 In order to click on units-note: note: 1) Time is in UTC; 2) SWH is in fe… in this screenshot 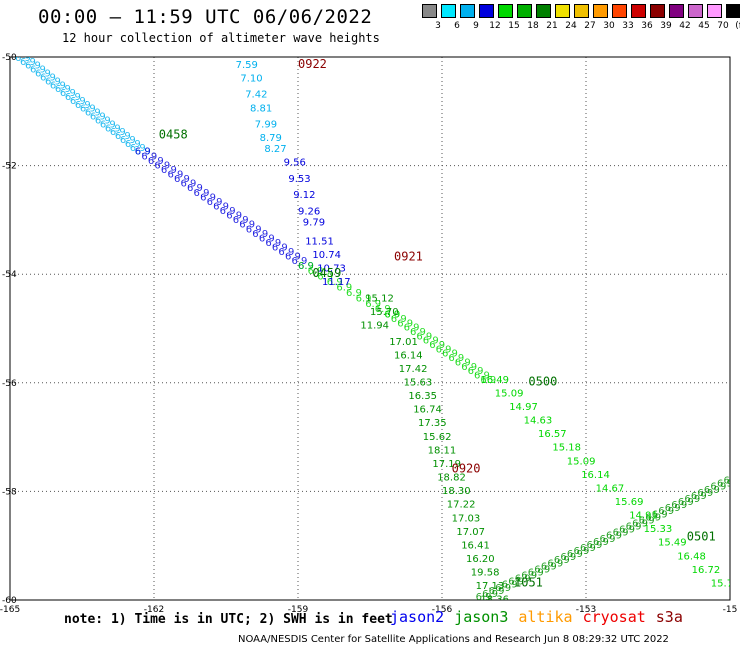, I will do `click(228, 619)`.